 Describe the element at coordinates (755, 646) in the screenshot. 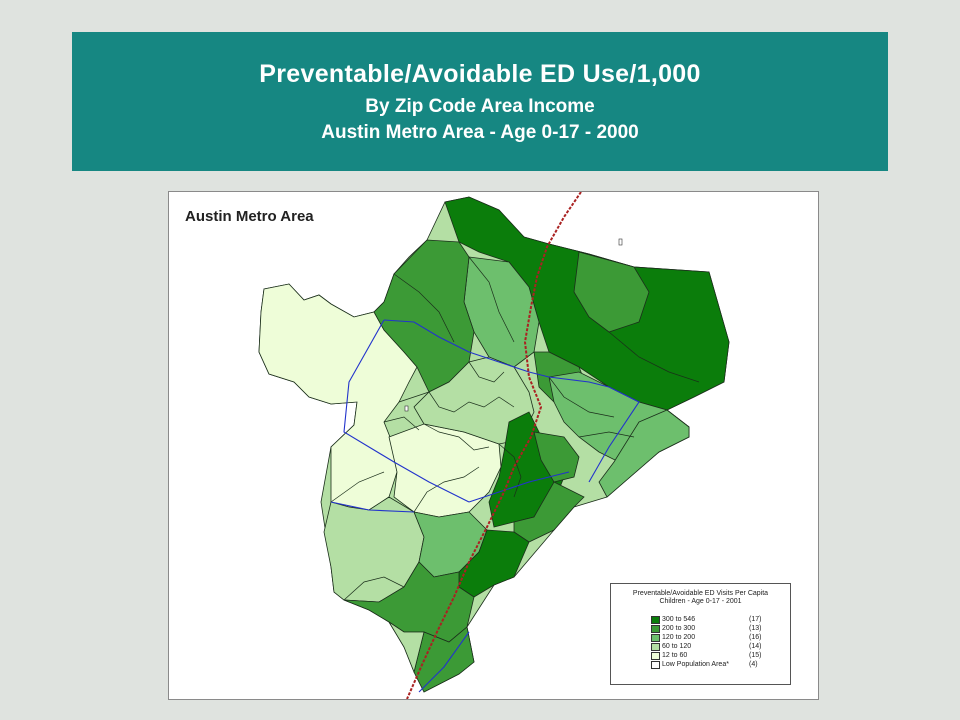

I see `legend-item-count: (14)` at that location.